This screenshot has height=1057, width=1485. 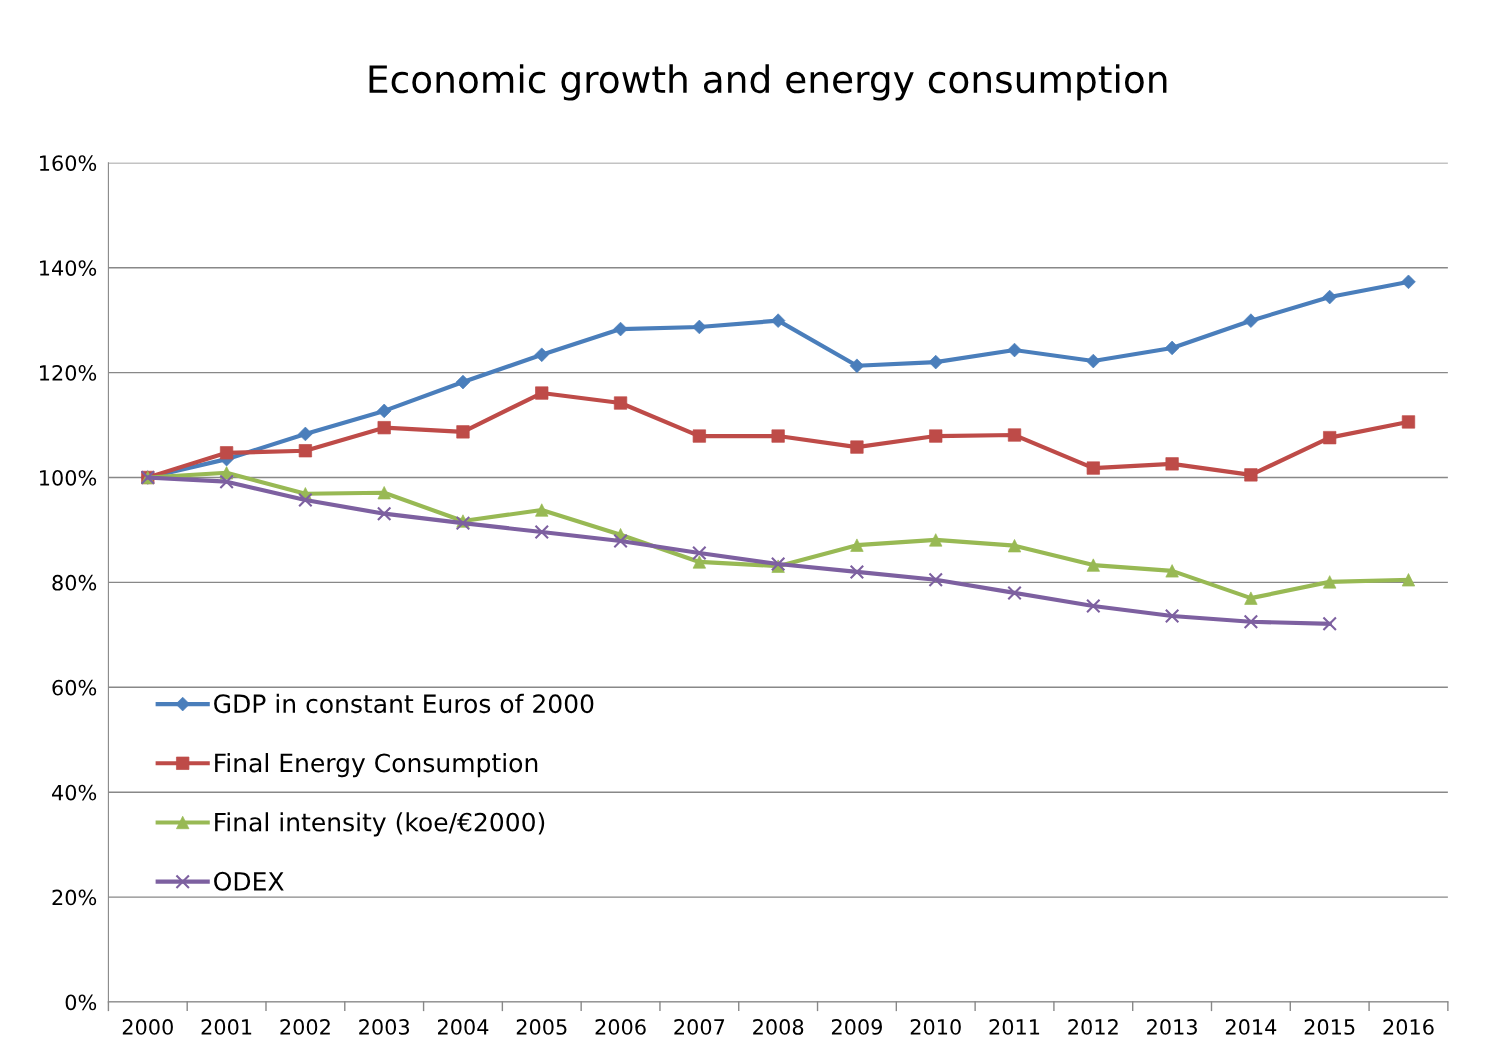 I want to click on x-tick-label: 2006, so click(x=620, y=1027).